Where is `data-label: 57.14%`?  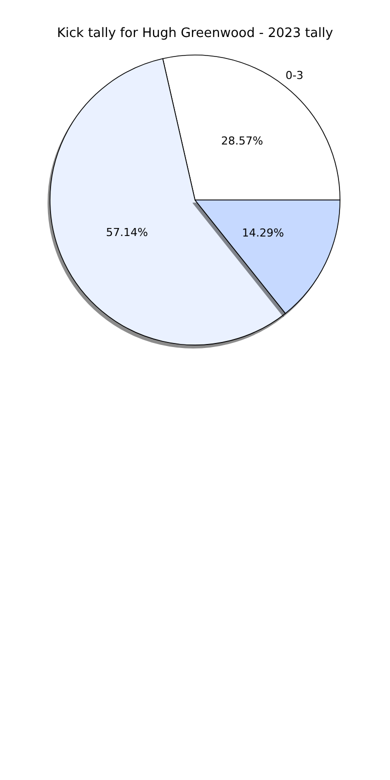
data-label: 57.14% is located at coordinates (127, 233).